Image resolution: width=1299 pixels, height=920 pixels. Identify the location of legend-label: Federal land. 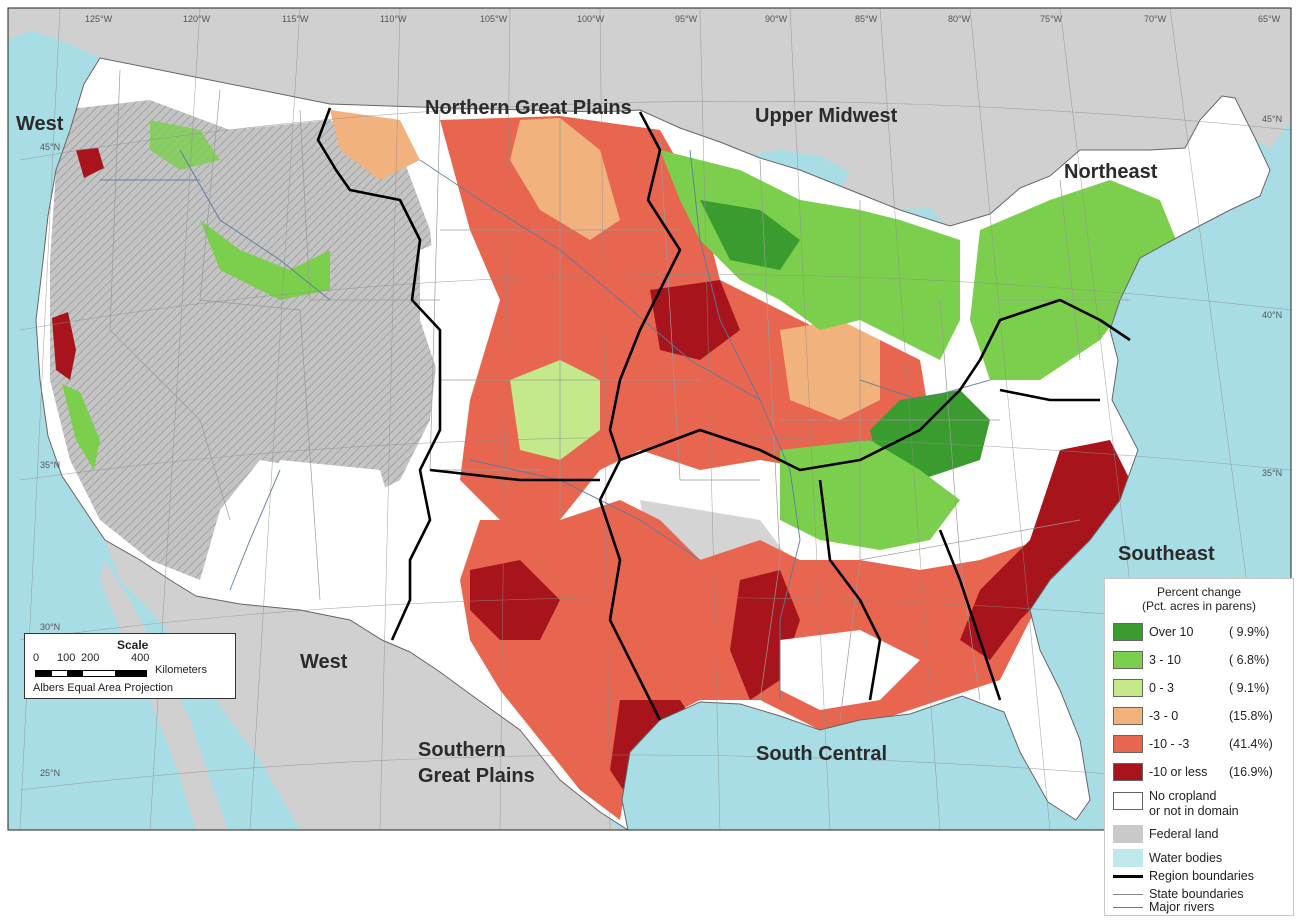
(1184, 834).